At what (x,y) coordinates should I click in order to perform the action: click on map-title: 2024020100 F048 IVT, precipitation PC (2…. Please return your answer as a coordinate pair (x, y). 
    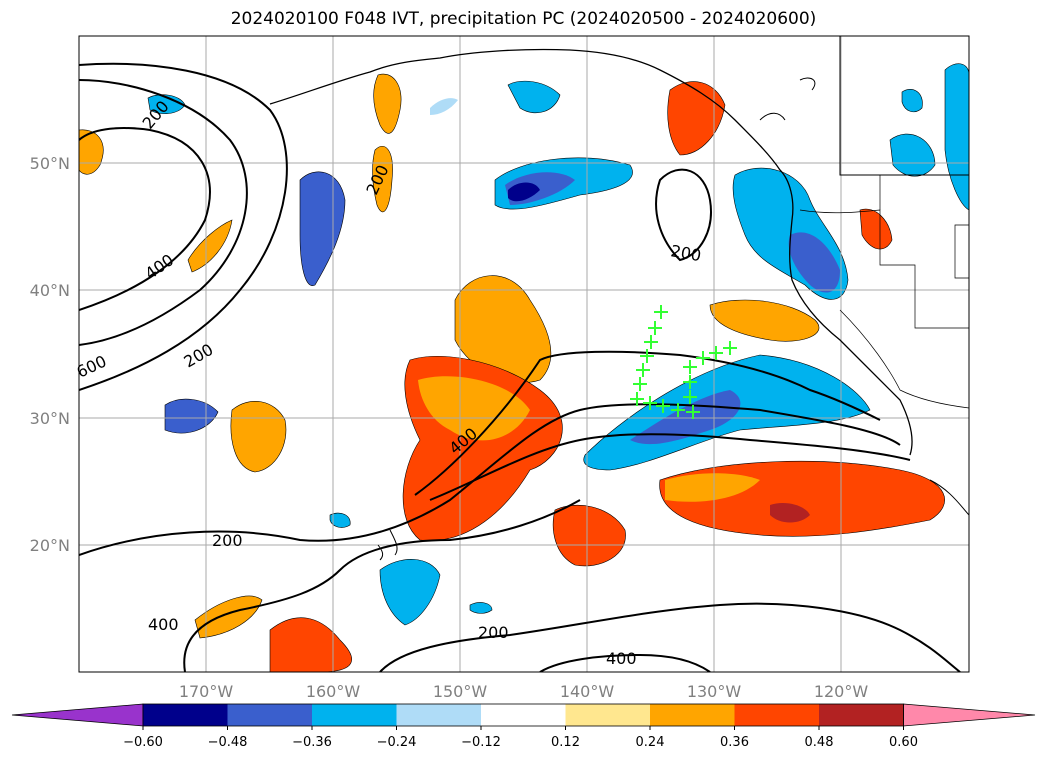
    Looking at the image, I should click on (523, 19).